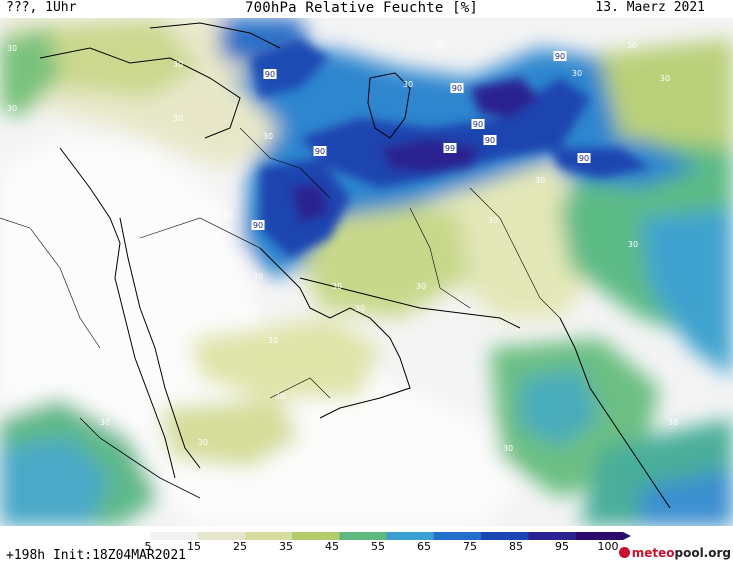 The width and height of the screenshot is (733, 566). I want to click on legend-label: 100, so click(608, 546).